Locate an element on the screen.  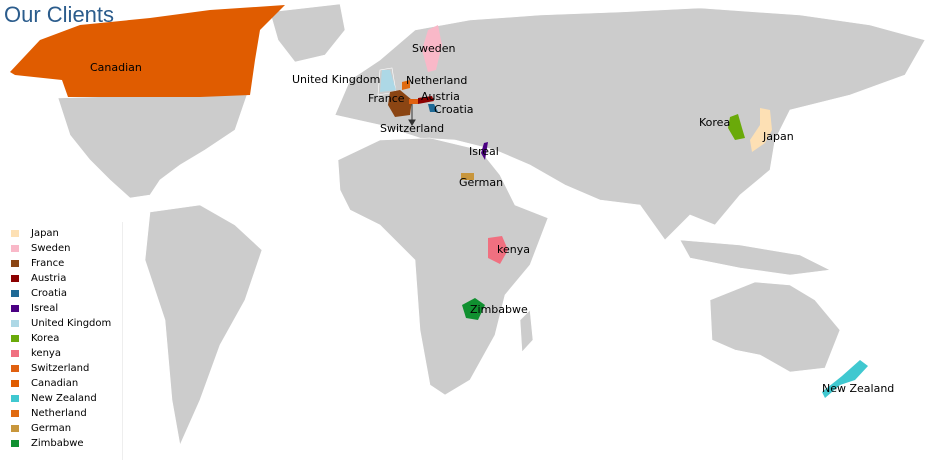
region-canada is located at coordinates (147, 51).